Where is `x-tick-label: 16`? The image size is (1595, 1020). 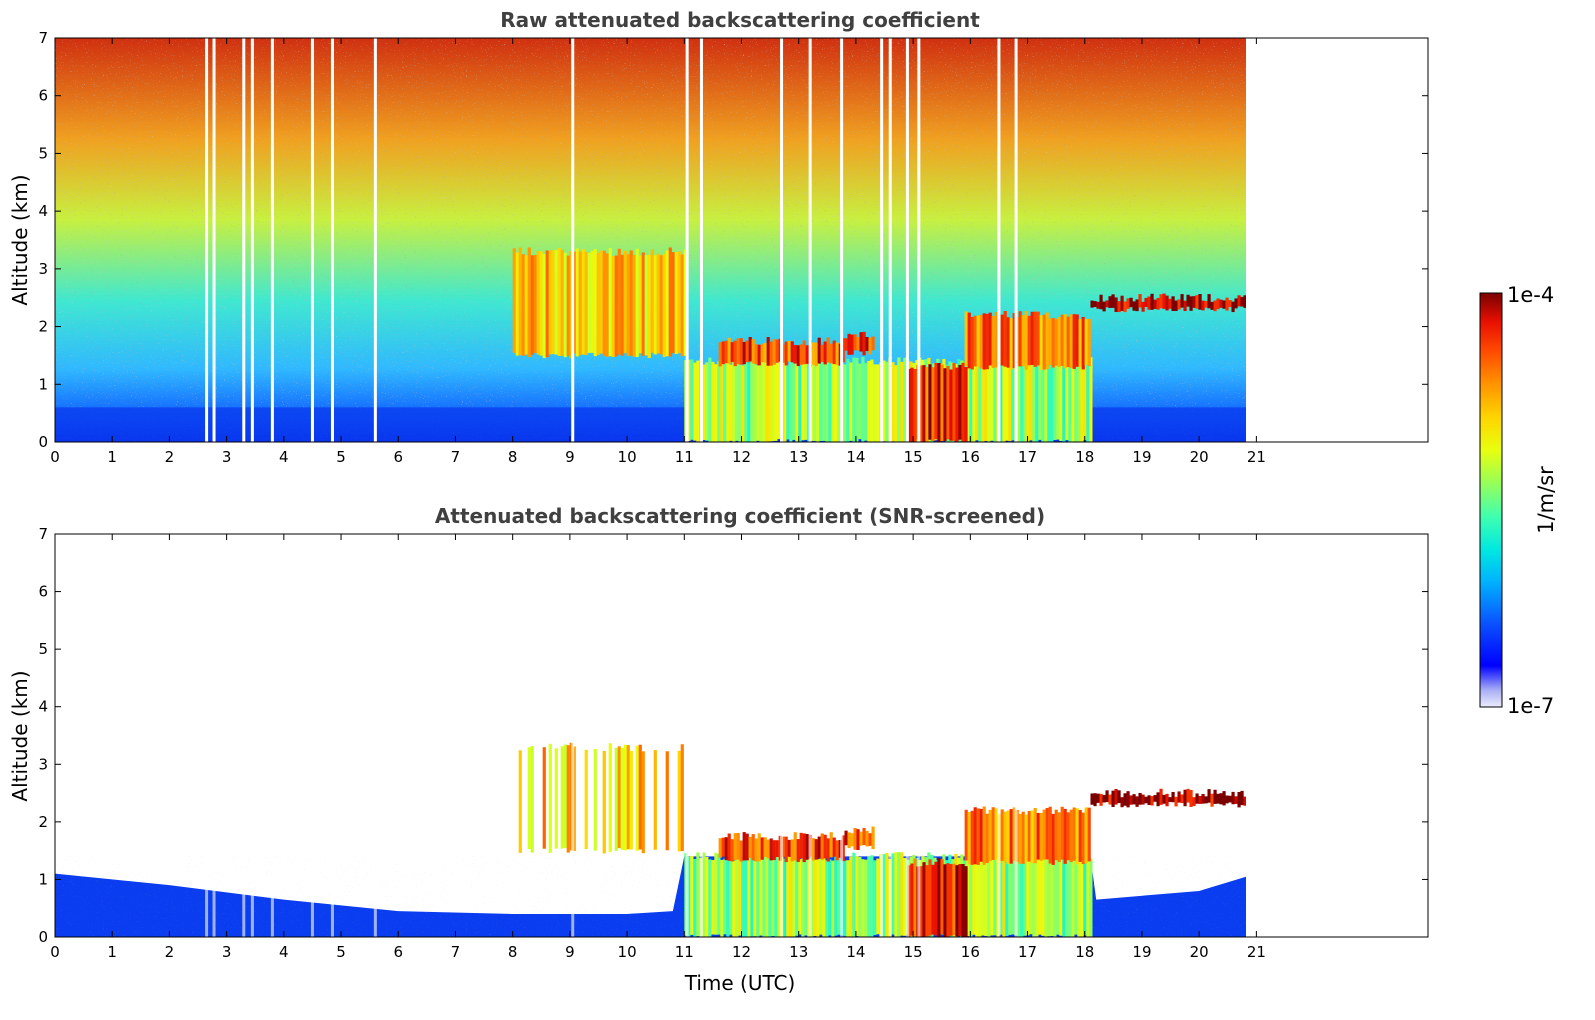
x-tick-label: 16 is located at coordinates (970, 952).